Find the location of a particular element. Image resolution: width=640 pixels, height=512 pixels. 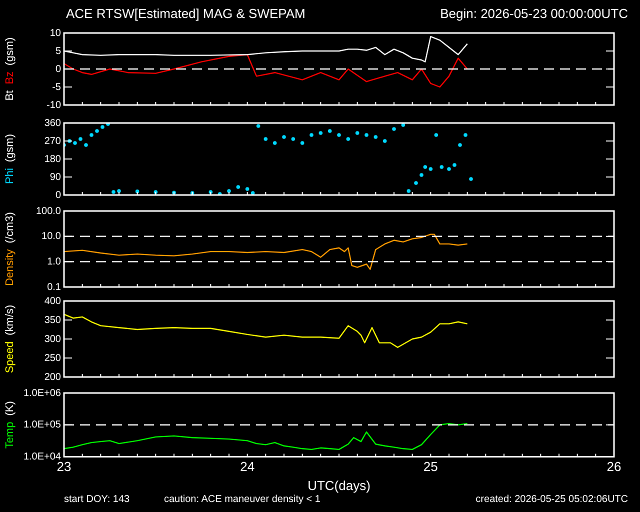

y-tick-label: 400 is located at coordinates (53, 301).